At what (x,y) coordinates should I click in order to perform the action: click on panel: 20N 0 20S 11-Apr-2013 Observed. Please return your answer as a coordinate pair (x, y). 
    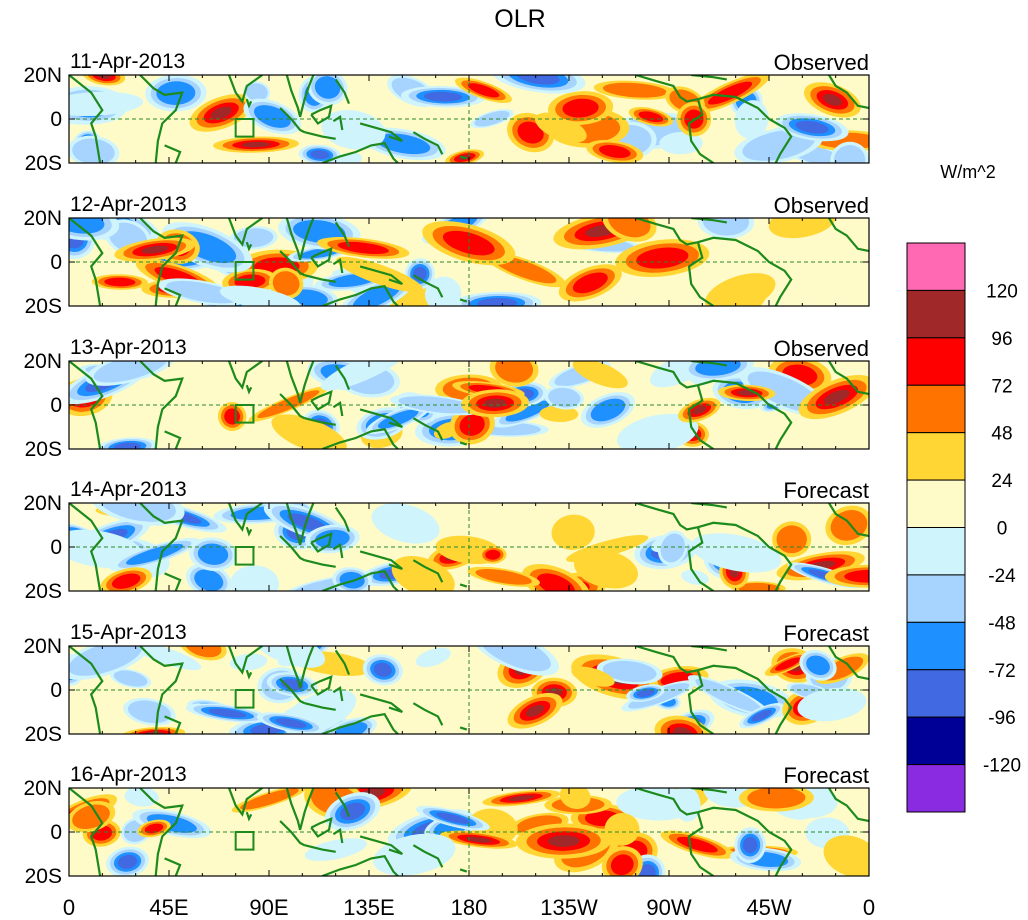
    Looking at the image, I should click on (446, 112).